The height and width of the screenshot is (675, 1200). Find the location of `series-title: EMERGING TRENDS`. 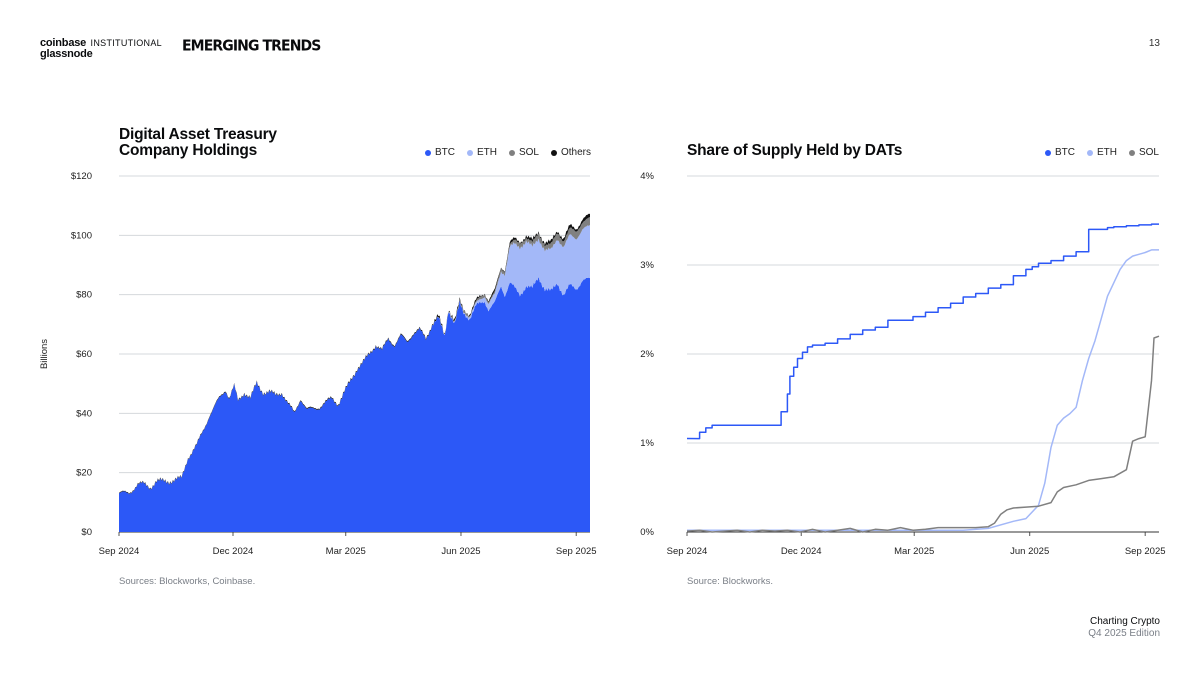

series-title: EMERGING TRENDS is located at coordinates (251, 46).